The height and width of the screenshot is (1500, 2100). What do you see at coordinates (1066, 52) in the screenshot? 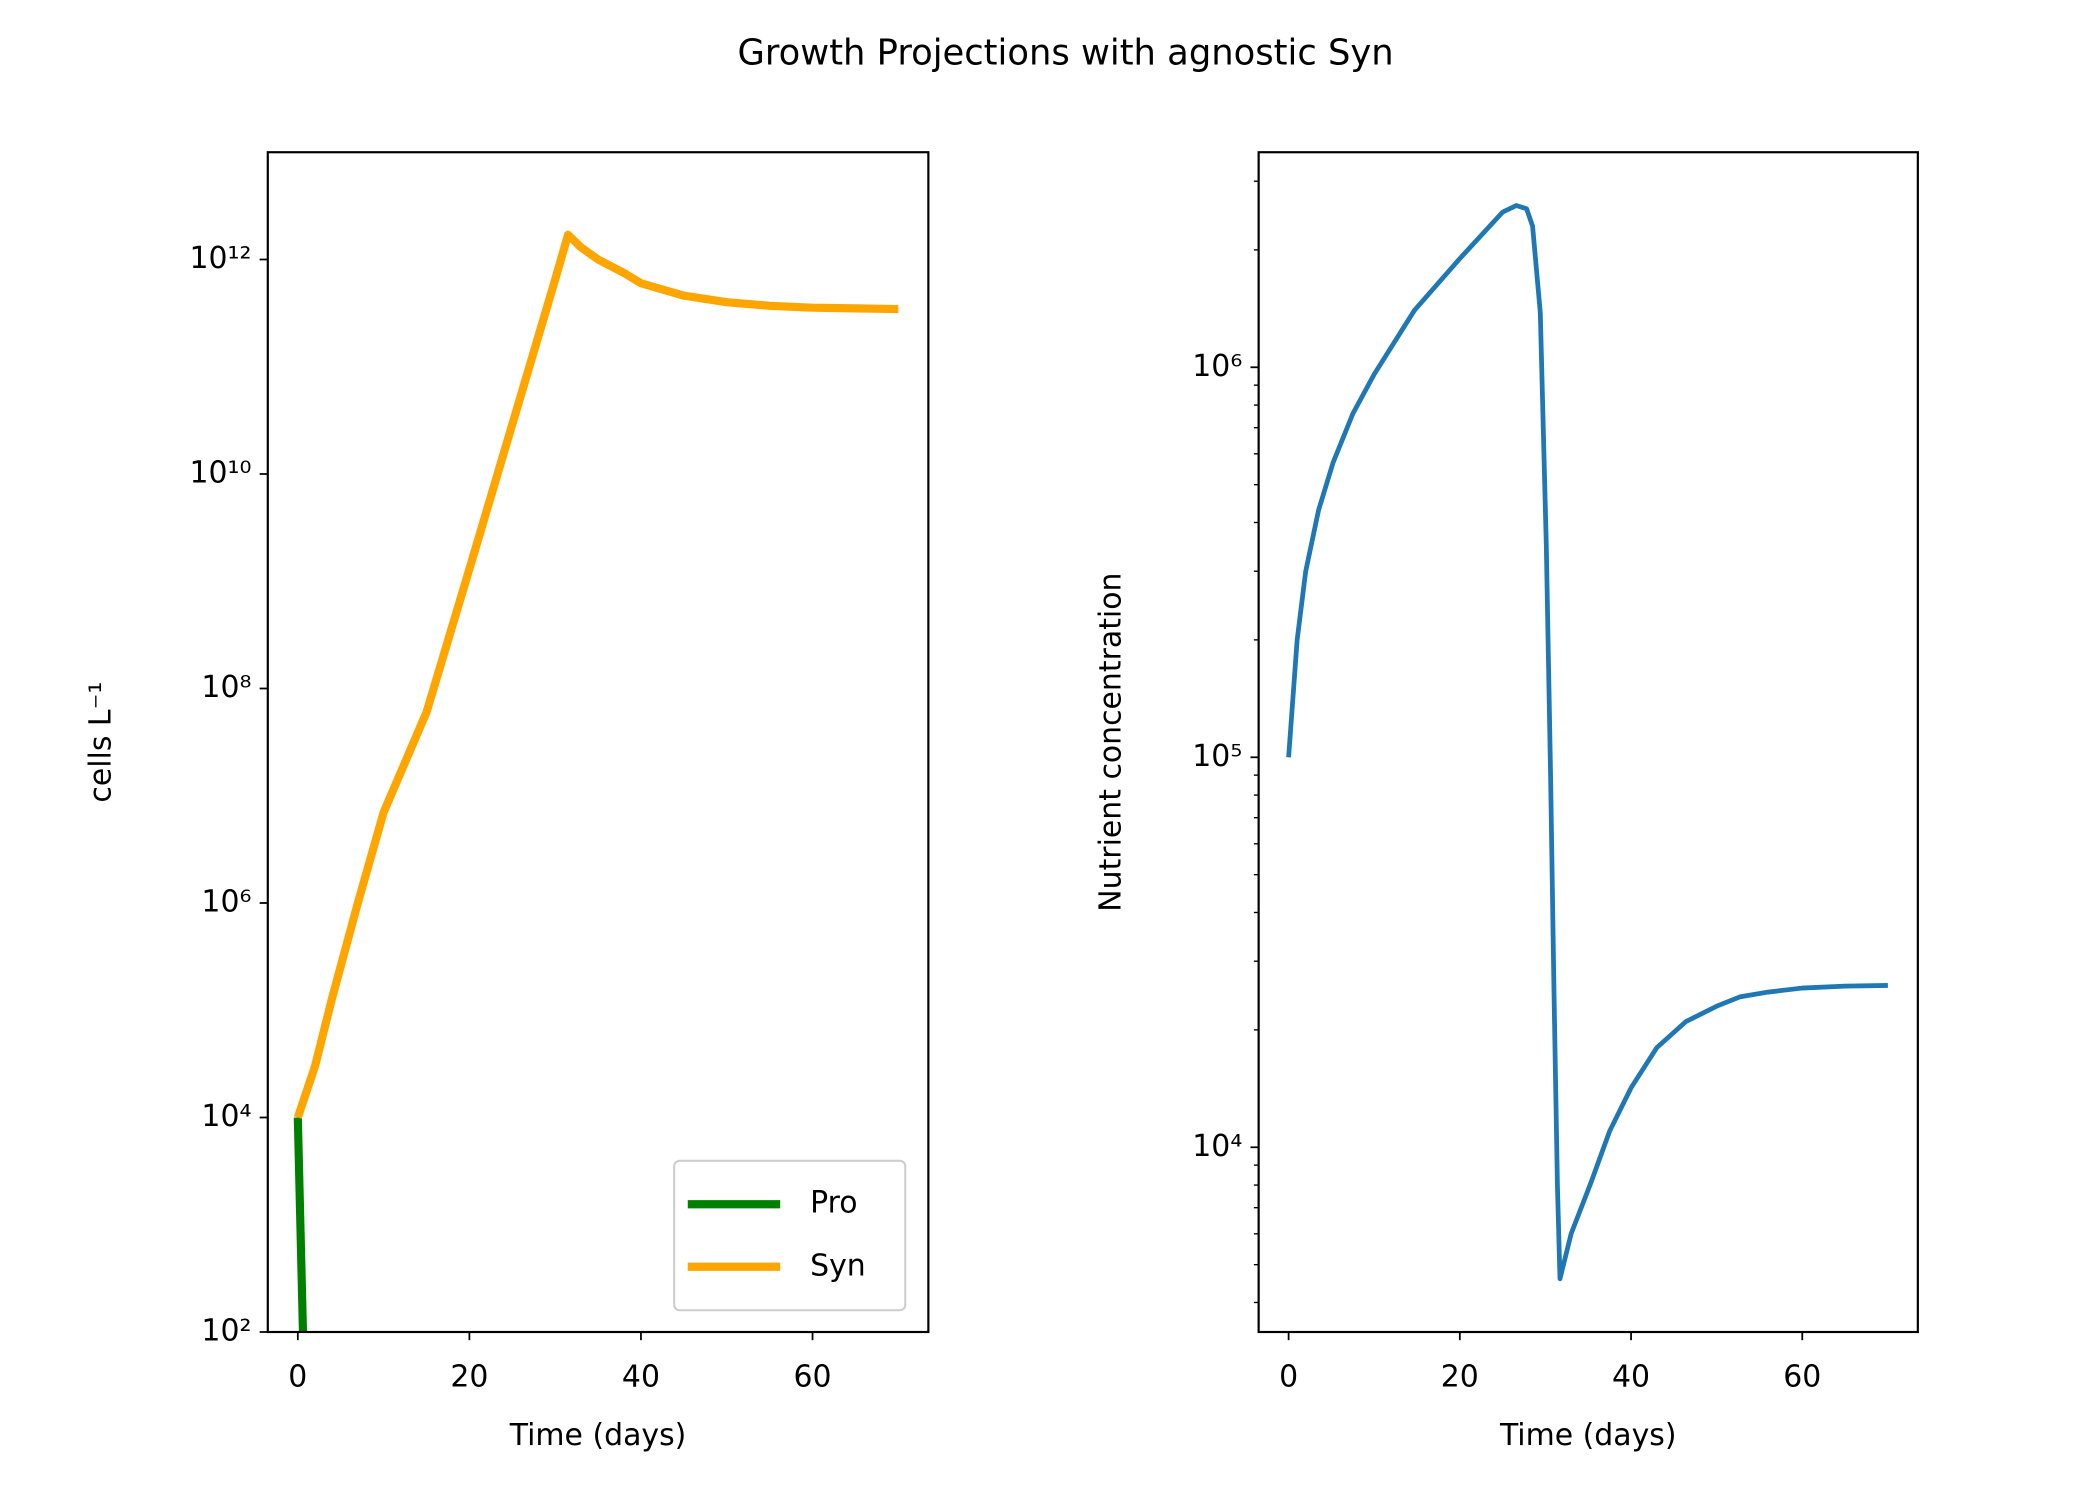
I see `figure-title: Growth Projections with agnostic Syn` at bounding box center [1066, 52].